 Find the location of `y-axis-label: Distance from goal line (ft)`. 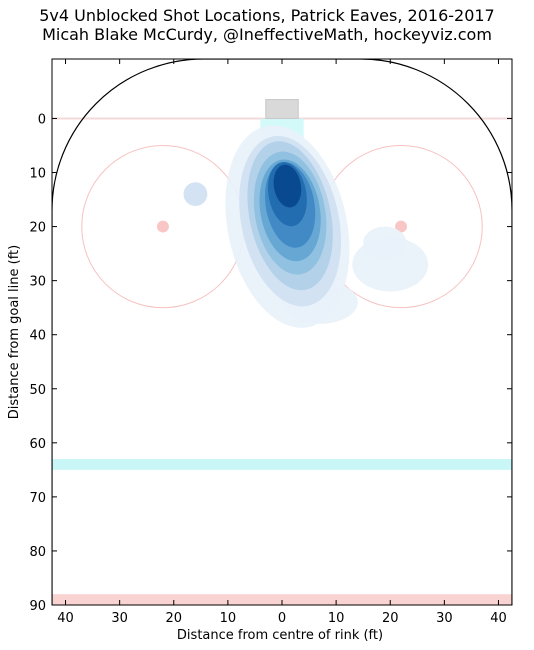

y-axis-label: Distance from goal line (ft) is located at coordinates (14, 332).